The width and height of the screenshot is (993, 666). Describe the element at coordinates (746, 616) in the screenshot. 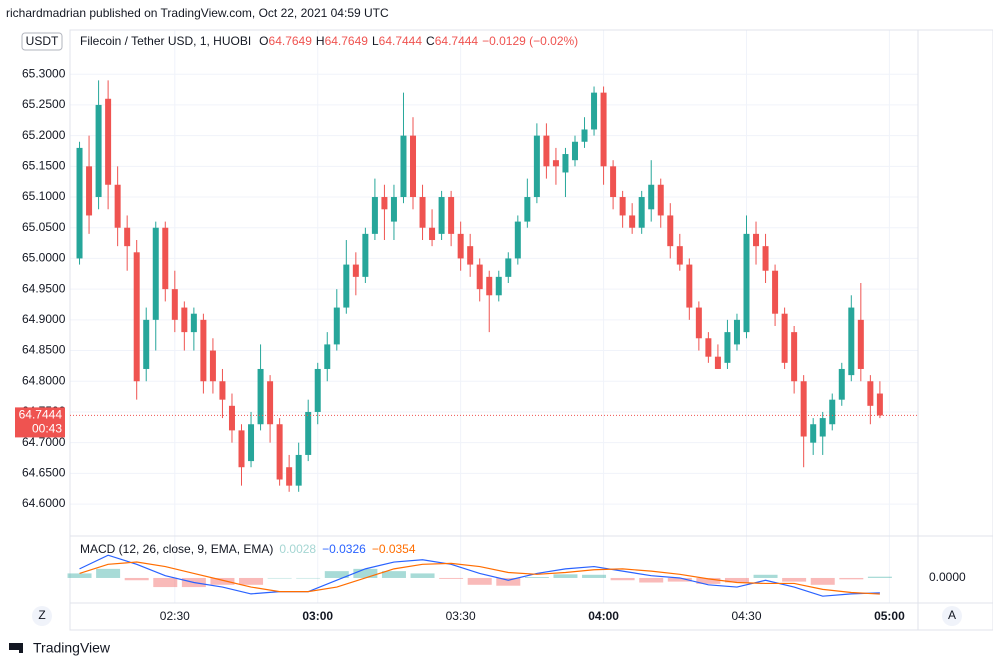

I see `x-tick-label: 04:30` at that location.